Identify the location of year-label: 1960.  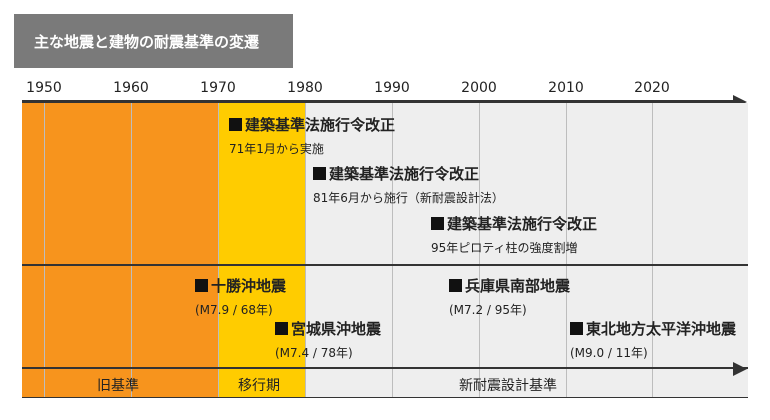
(131, 88).